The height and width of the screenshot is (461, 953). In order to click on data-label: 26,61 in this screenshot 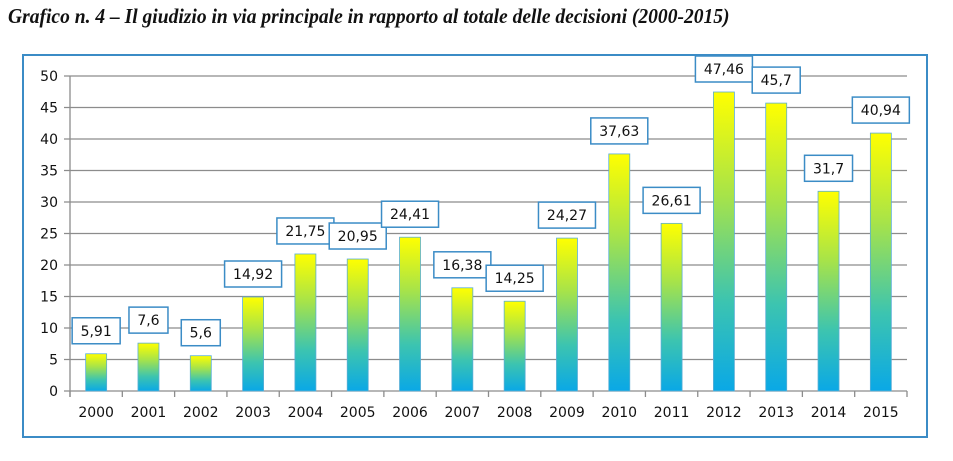, I will do `click(672, 201)`.